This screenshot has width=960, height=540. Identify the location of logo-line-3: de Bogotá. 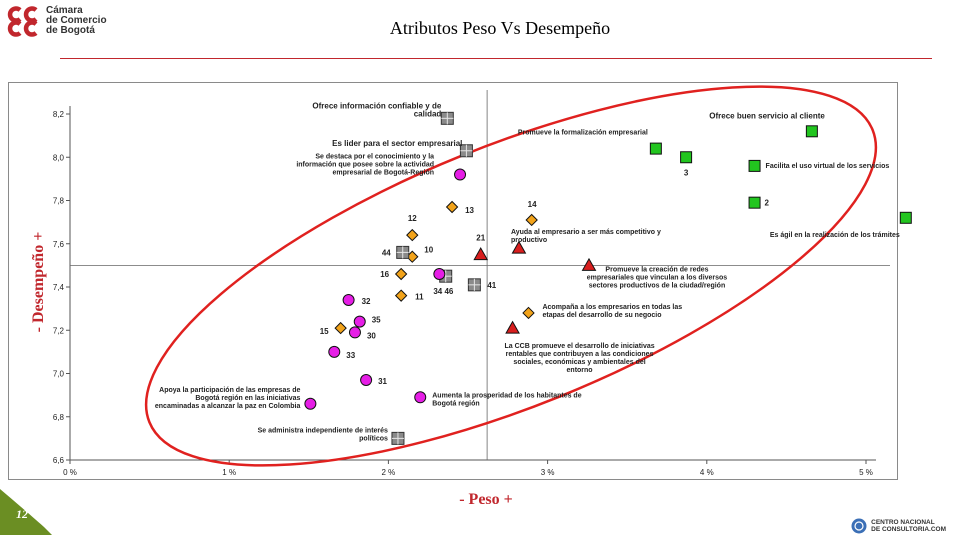
(70, 30).